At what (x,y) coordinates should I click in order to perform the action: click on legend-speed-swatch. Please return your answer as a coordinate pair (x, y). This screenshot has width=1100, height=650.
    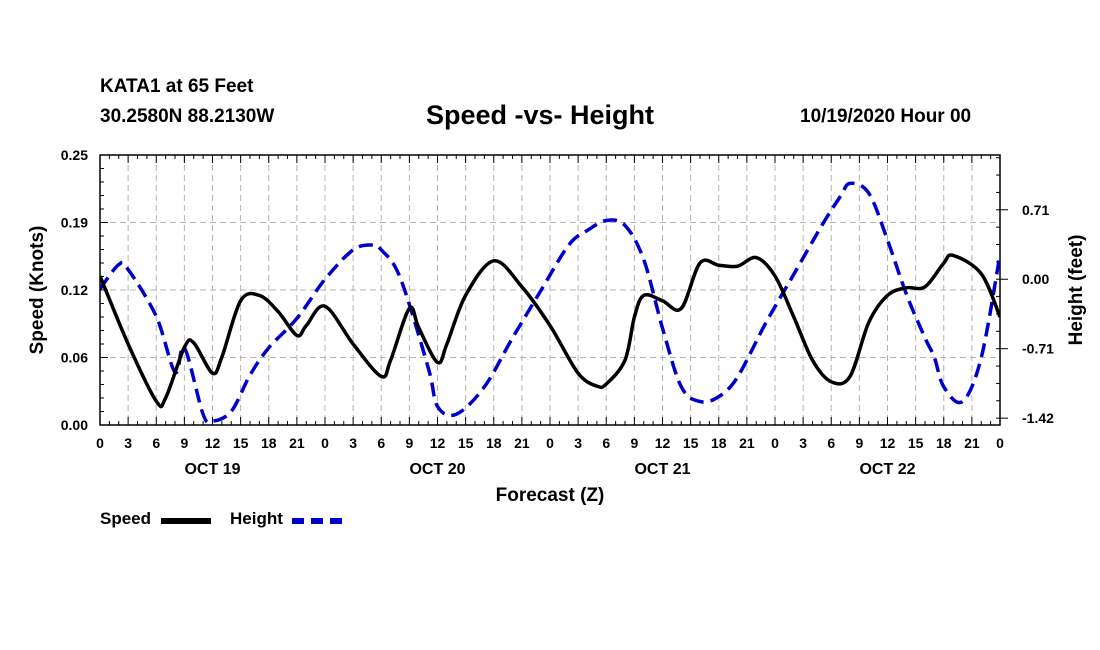
    Looking at the image, I should click on (186, 521).